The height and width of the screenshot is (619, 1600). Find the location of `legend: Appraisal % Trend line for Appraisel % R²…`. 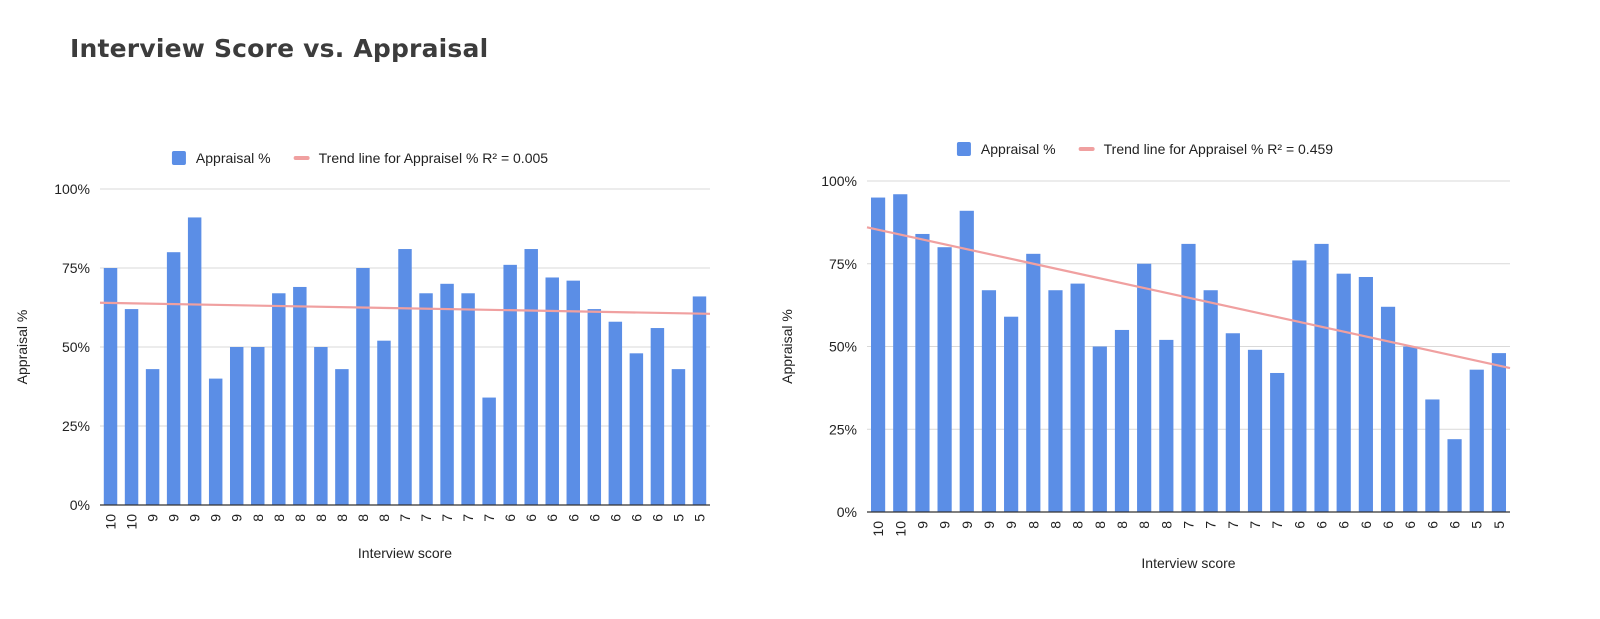

legend: Appraisal % Trend line for Appraisel % R²… is located at coordinates (1145, 149).